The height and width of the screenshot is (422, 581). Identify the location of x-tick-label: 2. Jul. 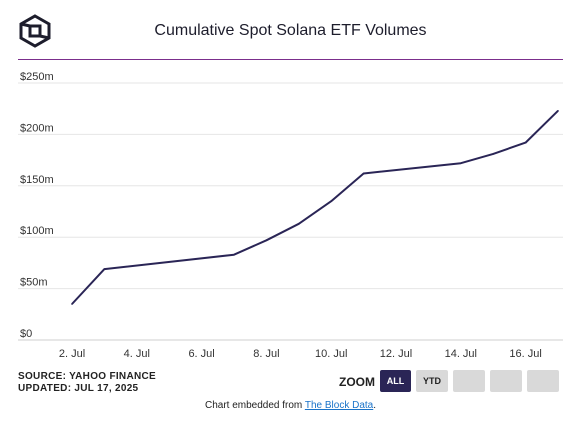
(72, 354).